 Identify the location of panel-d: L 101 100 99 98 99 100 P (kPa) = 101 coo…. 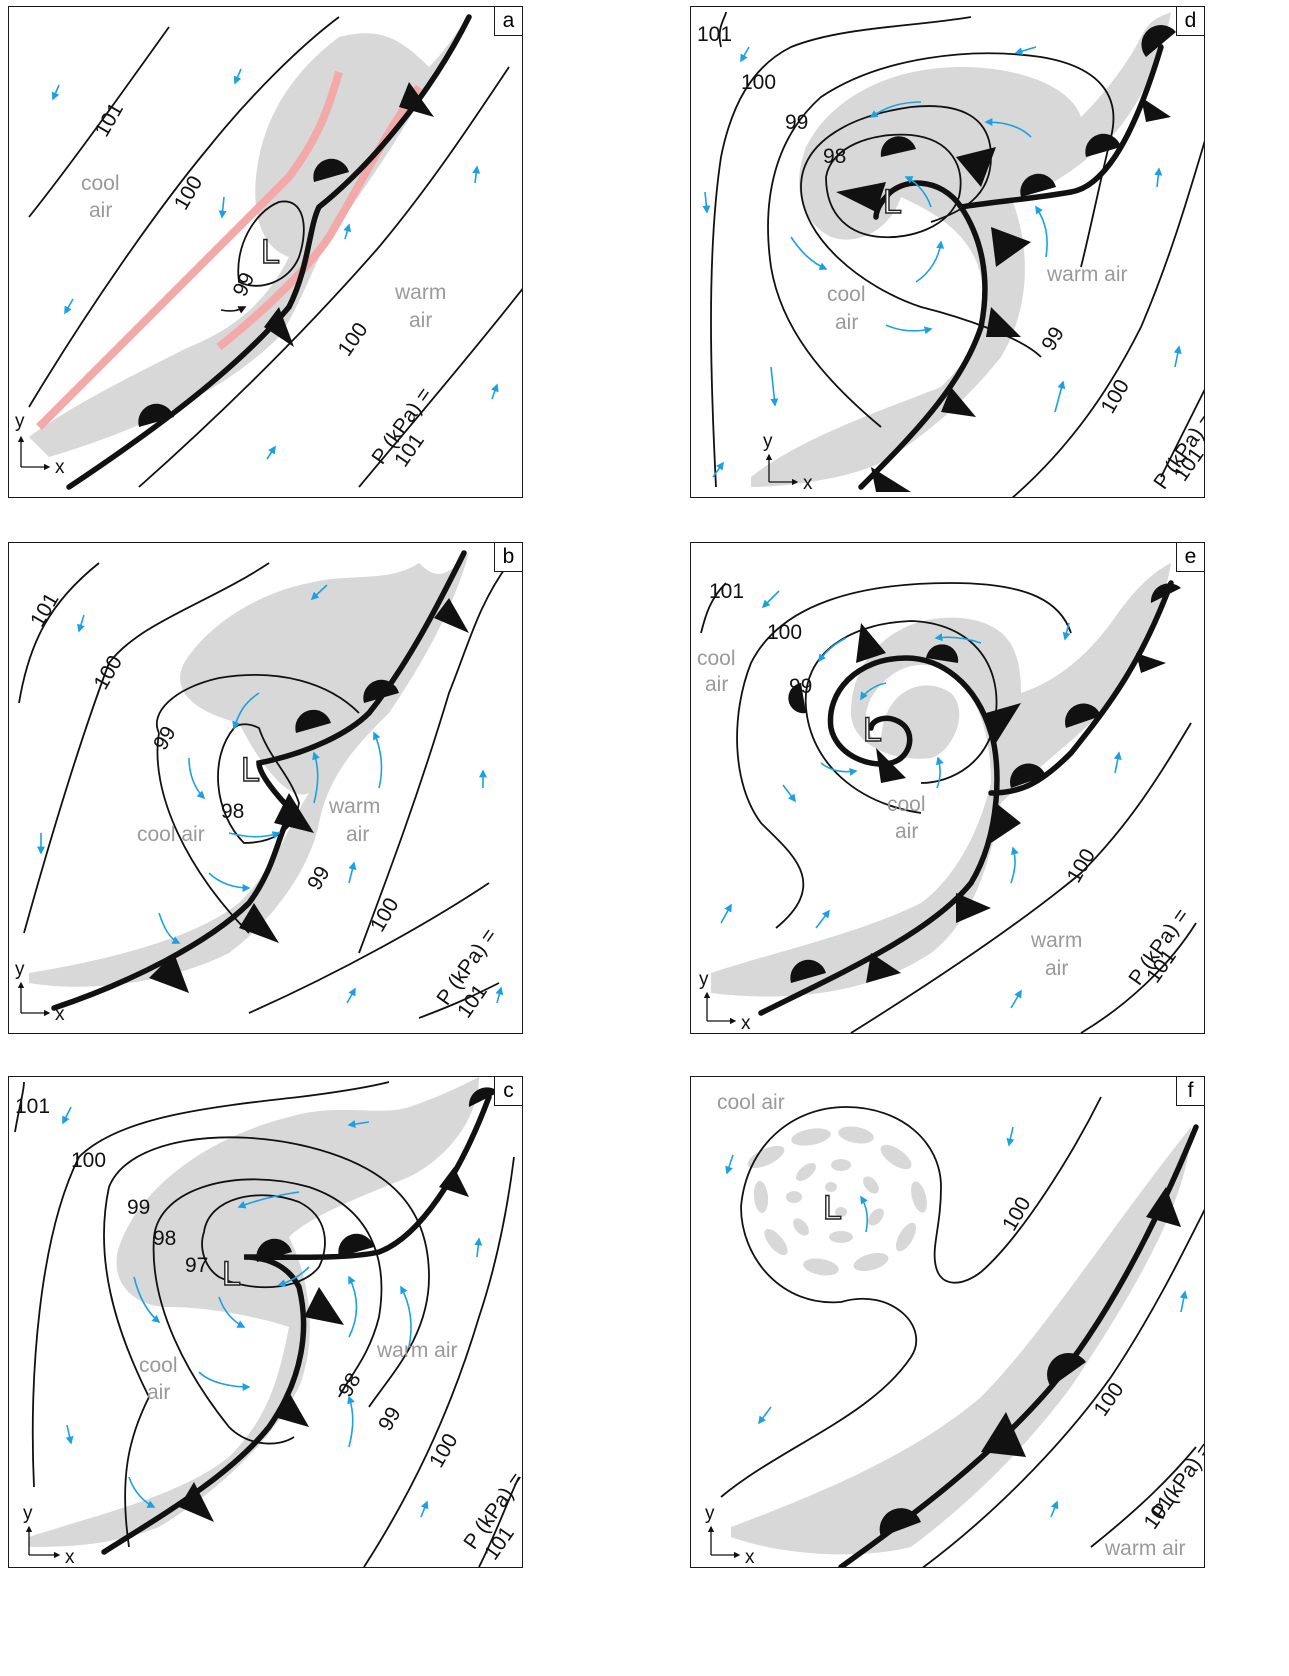
(947, 252).